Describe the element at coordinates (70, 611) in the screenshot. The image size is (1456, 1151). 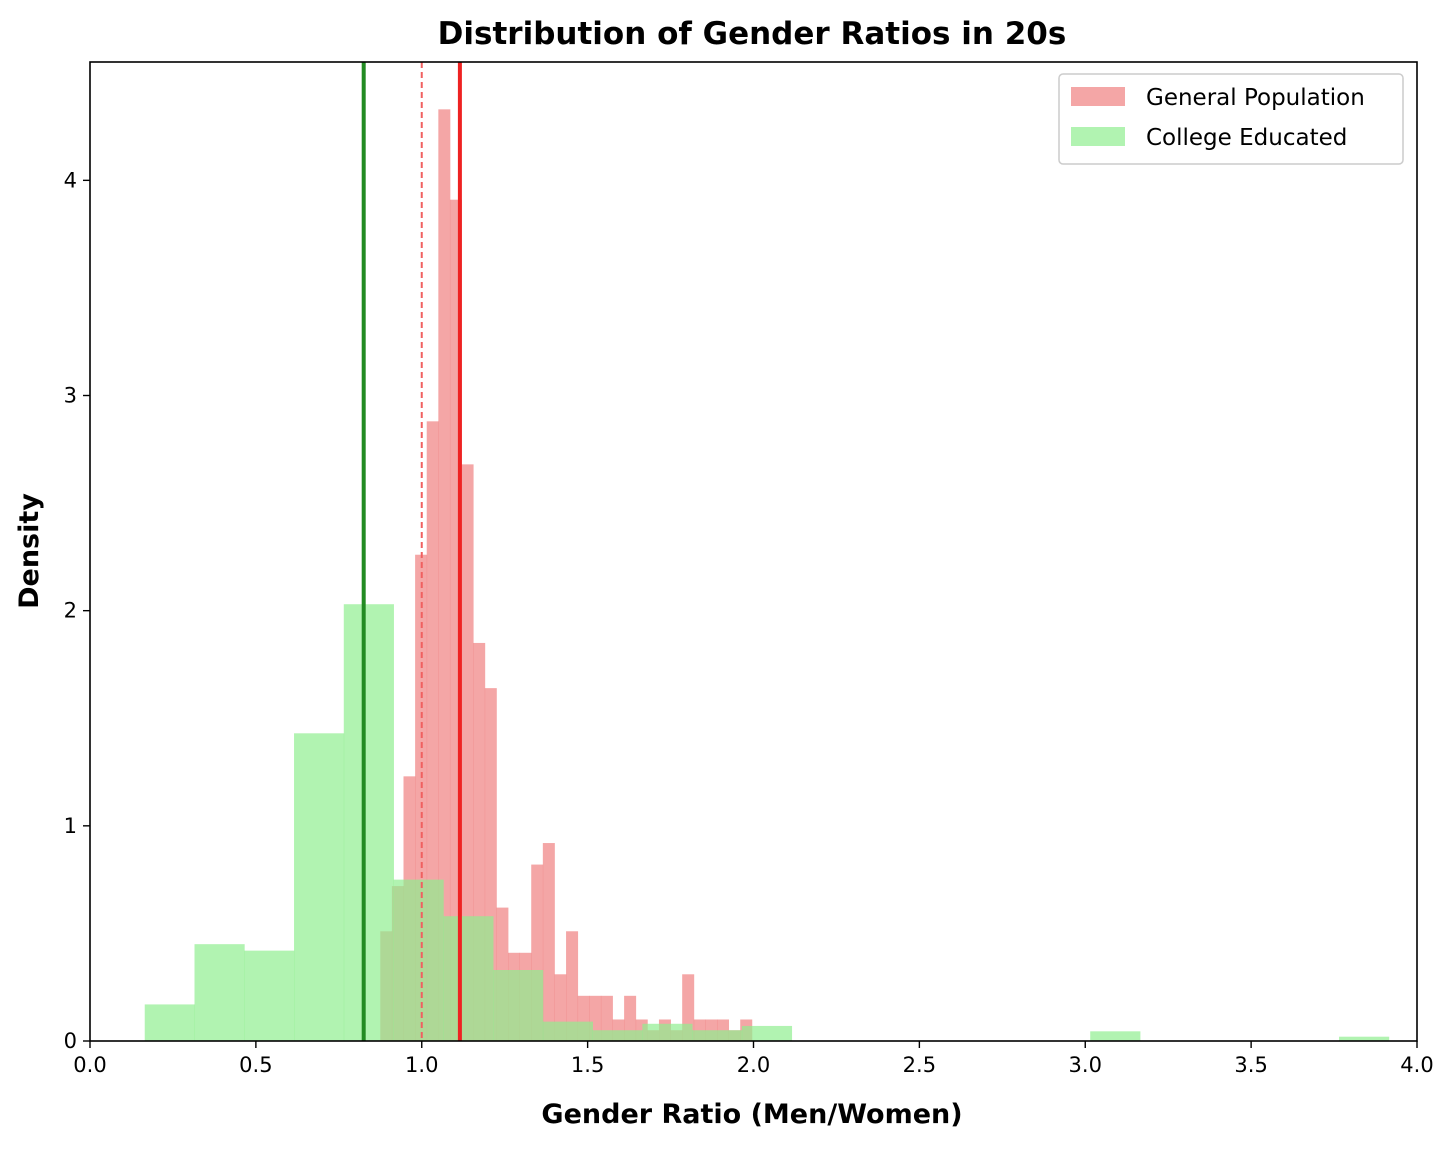
I see `y-tick-label: 2` at that location.